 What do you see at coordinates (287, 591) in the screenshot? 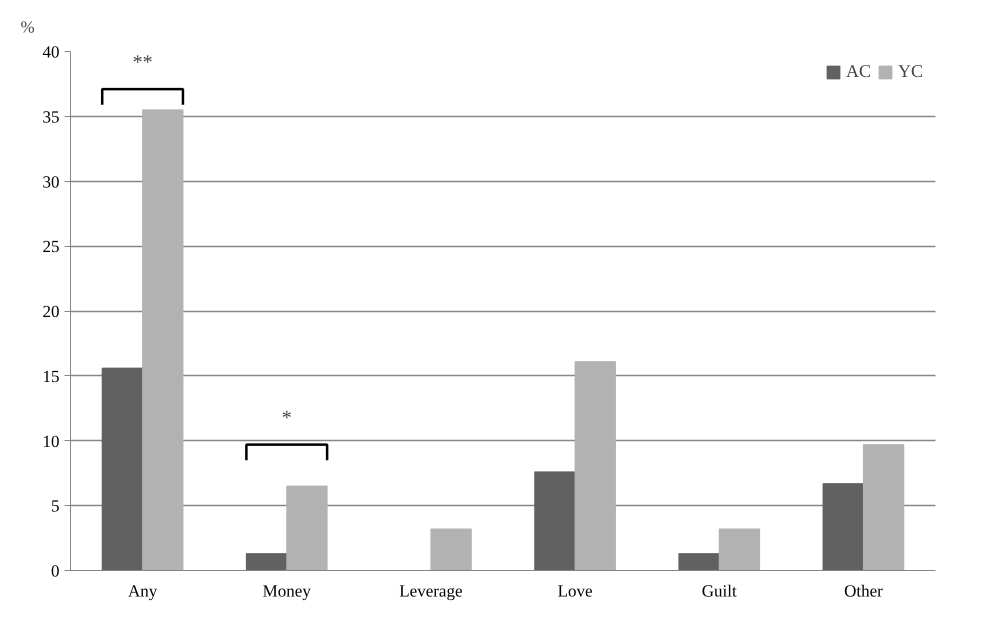
I see `x-tick-label: Money` at bounding box center [287, 591].